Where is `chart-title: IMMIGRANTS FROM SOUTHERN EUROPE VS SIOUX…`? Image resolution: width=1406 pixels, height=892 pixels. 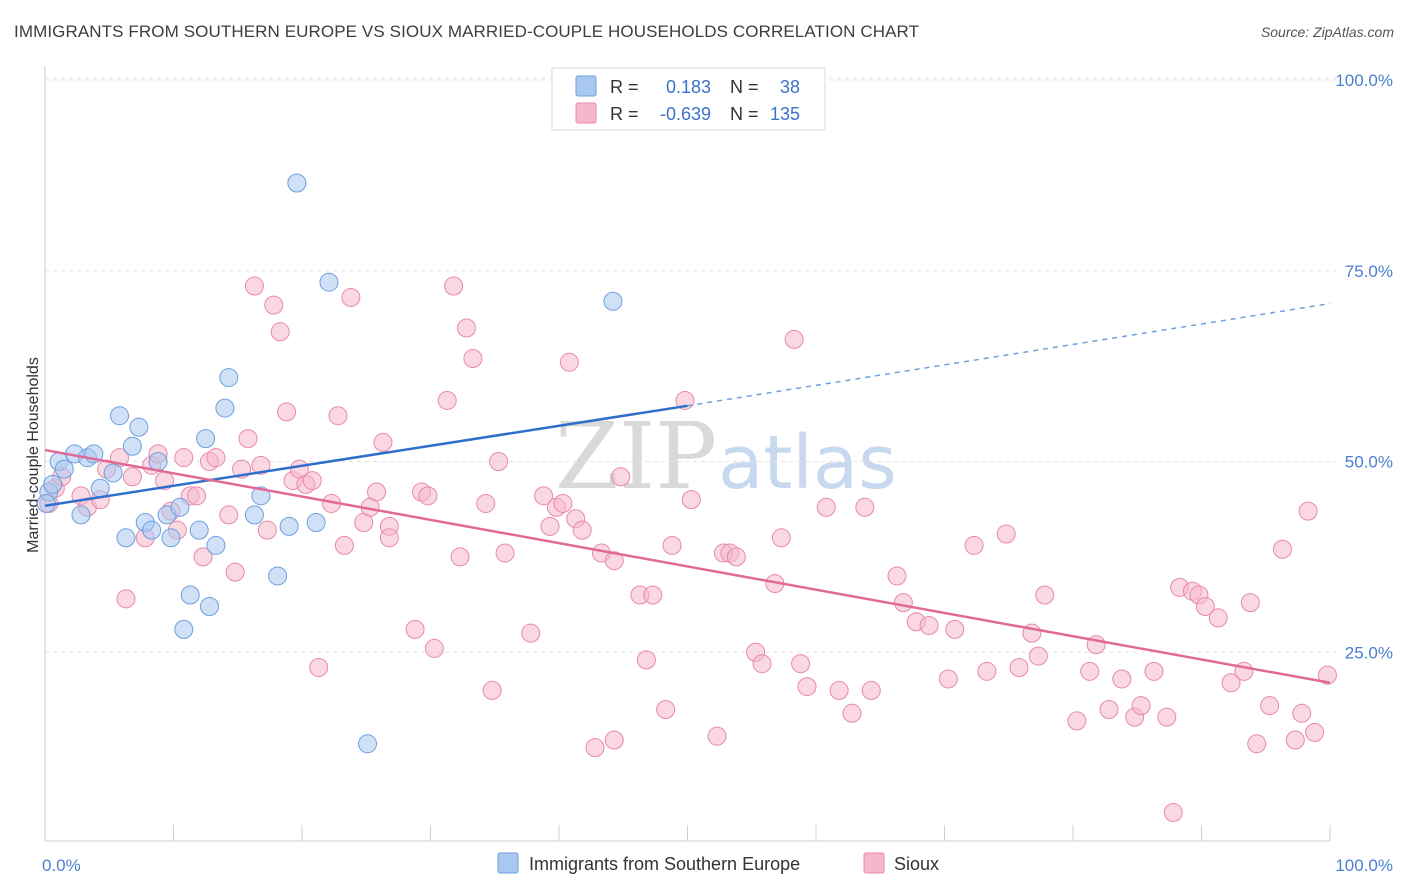
chart-title: IMMIGRANTS FROM SOUTHERN EUROPE VS SIOUX… is located at coordinates (467, 31).